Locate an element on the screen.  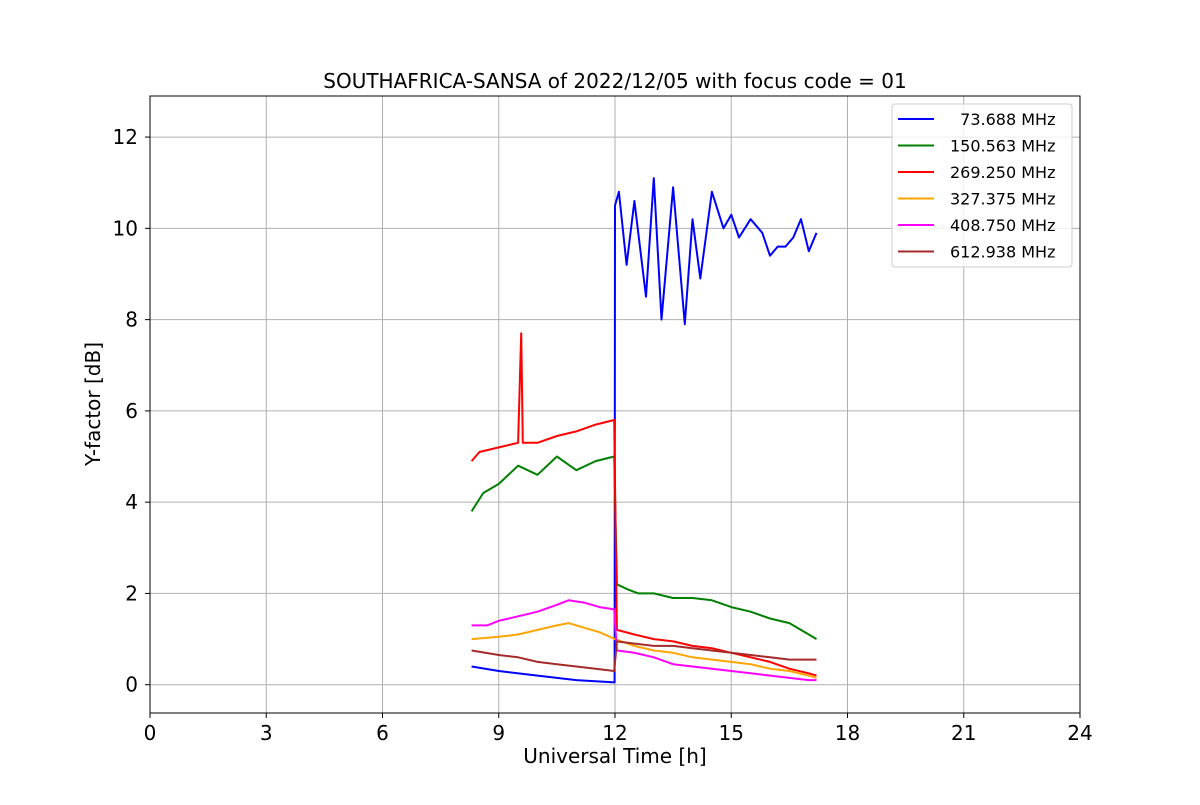
x-tick-label: 12 is located at coordinates (614, 733).